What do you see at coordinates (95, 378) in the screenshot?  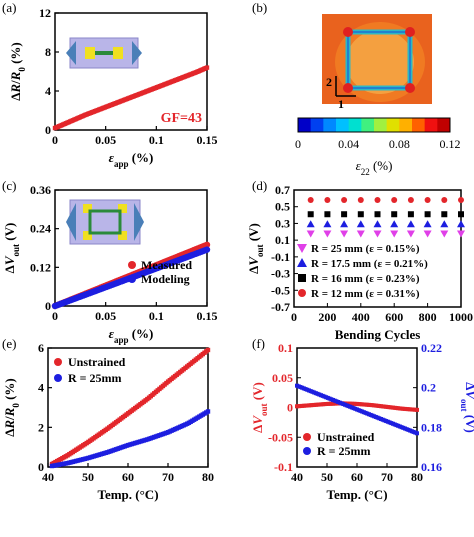 I see `legend-label: R = 25mm` at bounding box center [95, 378].